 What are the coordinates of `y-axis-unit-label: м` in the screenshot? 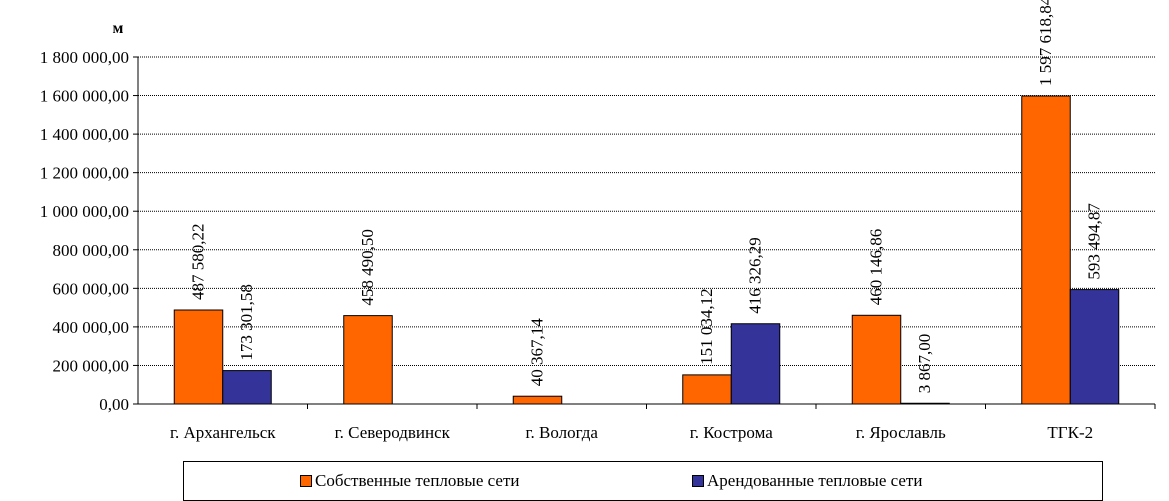 It's located at (118, 28).